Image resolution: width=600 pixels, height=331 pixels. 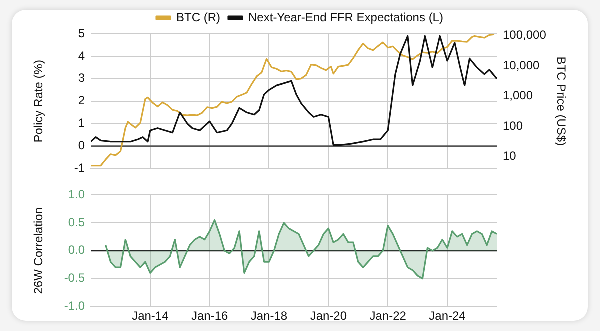 I want to click on y2-tick-label: 10, so click(x=510, y=156).